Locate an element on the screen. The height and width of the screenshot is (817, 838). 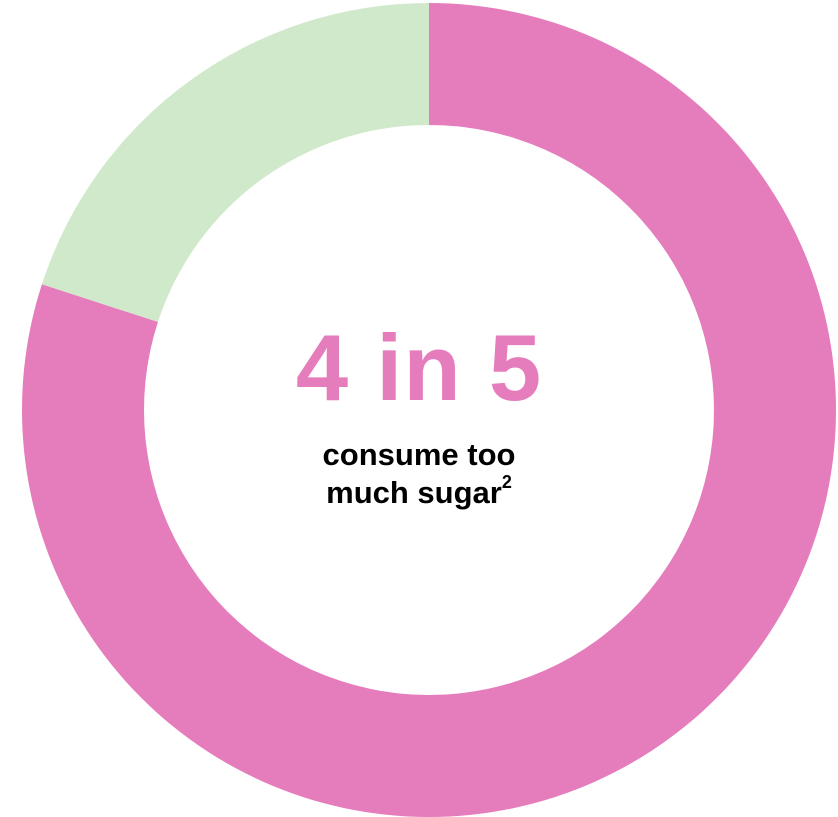
center-caption: consume too much sugar2 is located at coordinates (419, 474).